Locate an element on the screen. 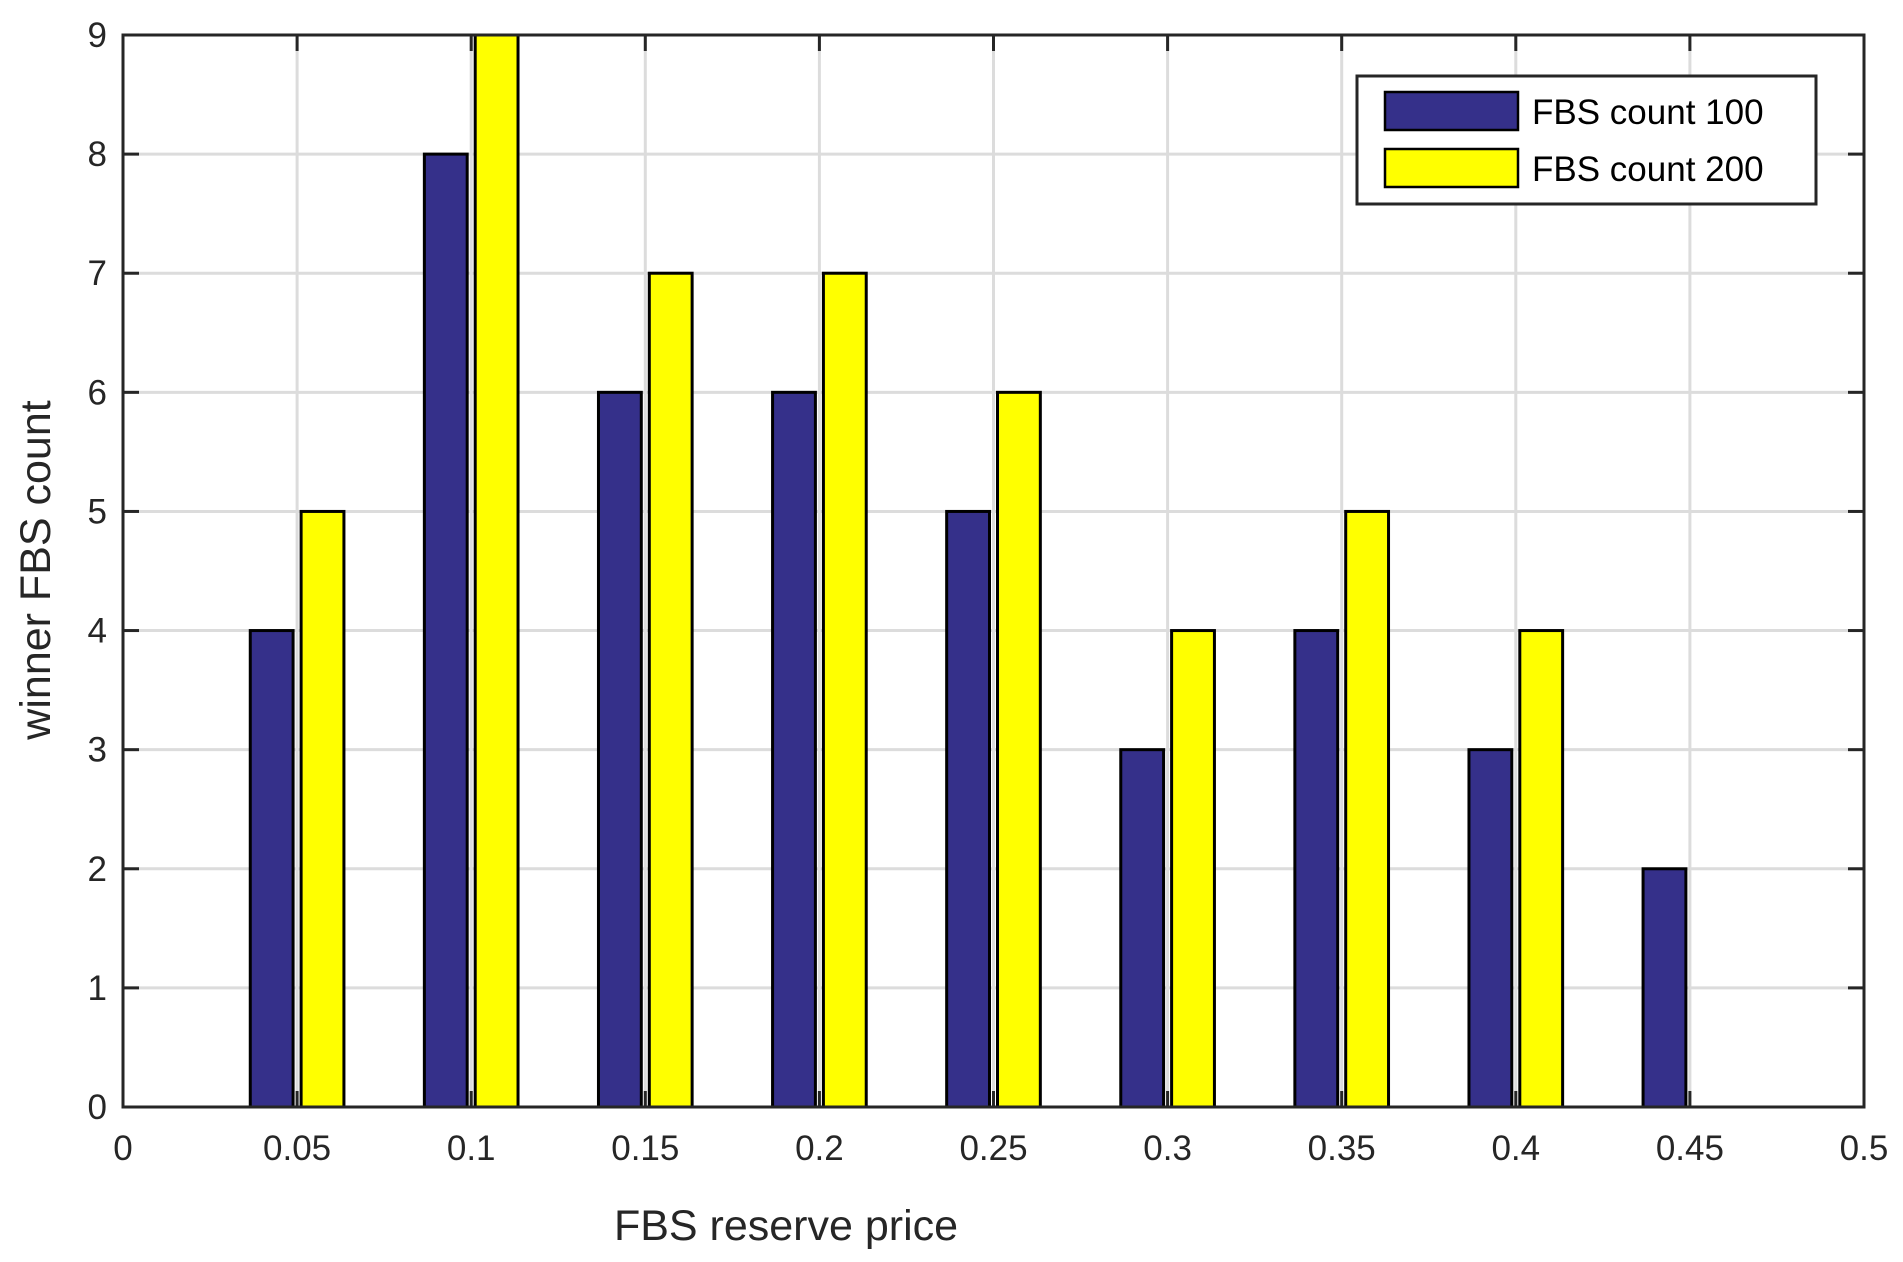 The width and height of the screenshot is (1903, 1262). y-tick-label: 8 is located at coordinates (97, 154).